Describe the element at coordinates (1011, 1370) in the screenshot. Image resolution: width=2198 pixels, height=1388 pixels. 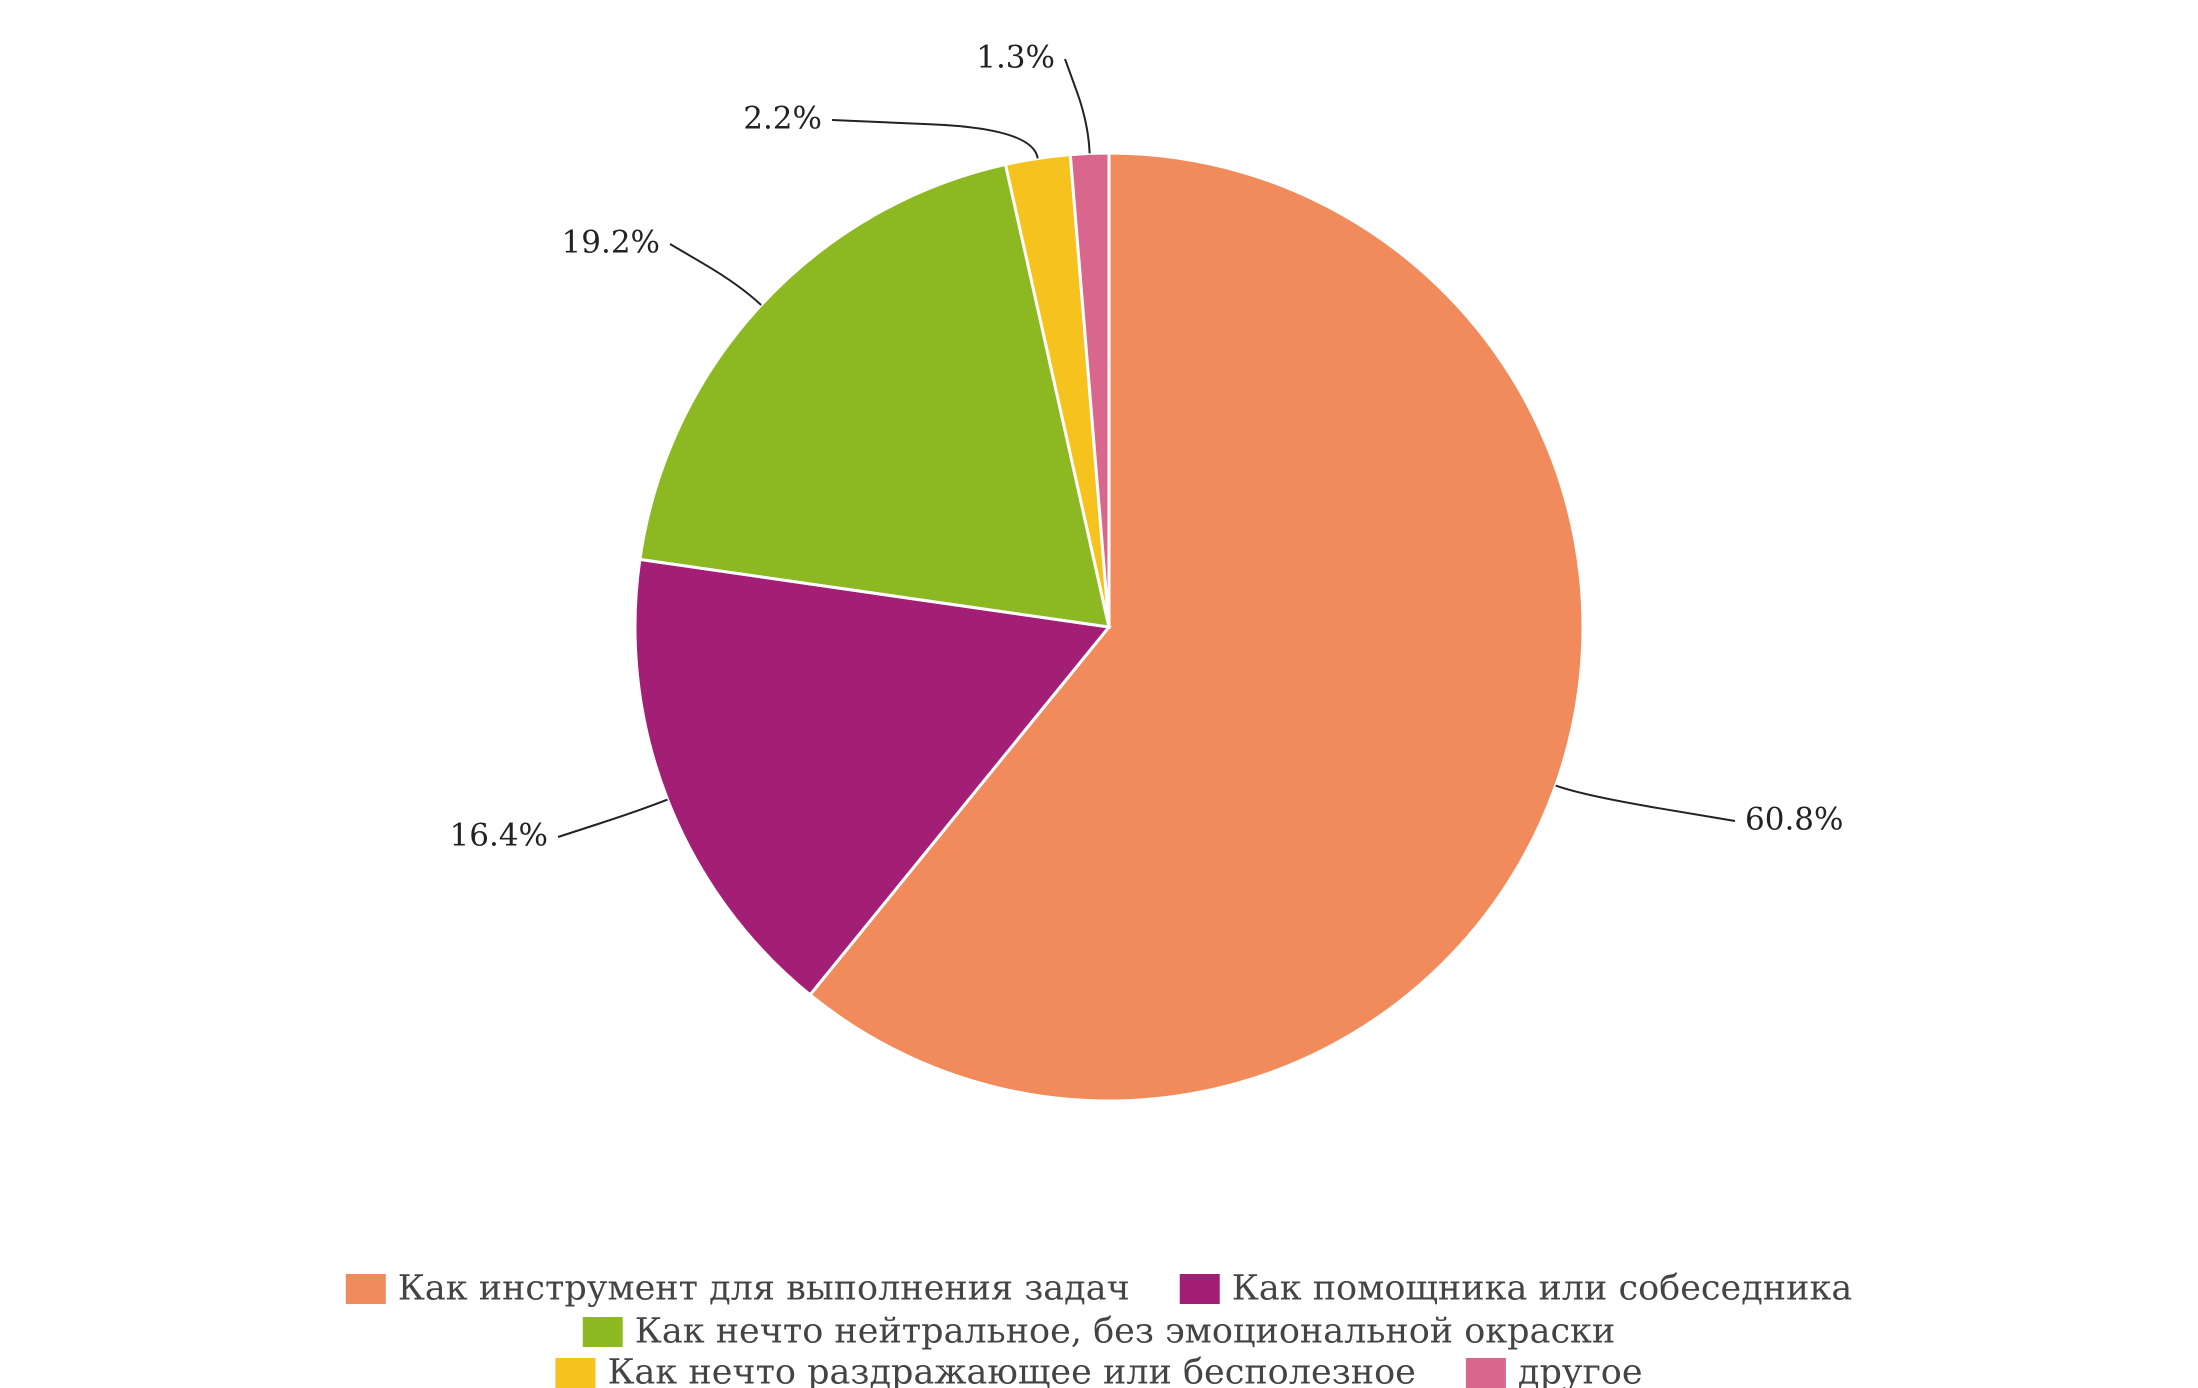
I see `legend-label: Как нечто раздражающее или бесполезное` at that location.